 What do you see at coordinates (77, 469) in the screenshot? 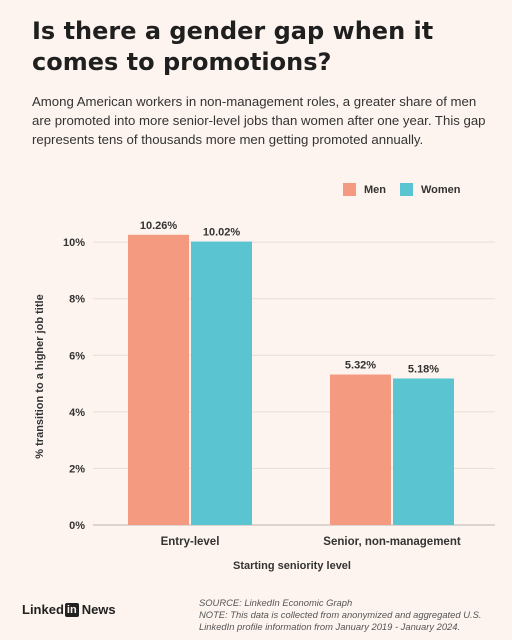
I see `y-tick-label: 2%` at bounding box center [77, 469].